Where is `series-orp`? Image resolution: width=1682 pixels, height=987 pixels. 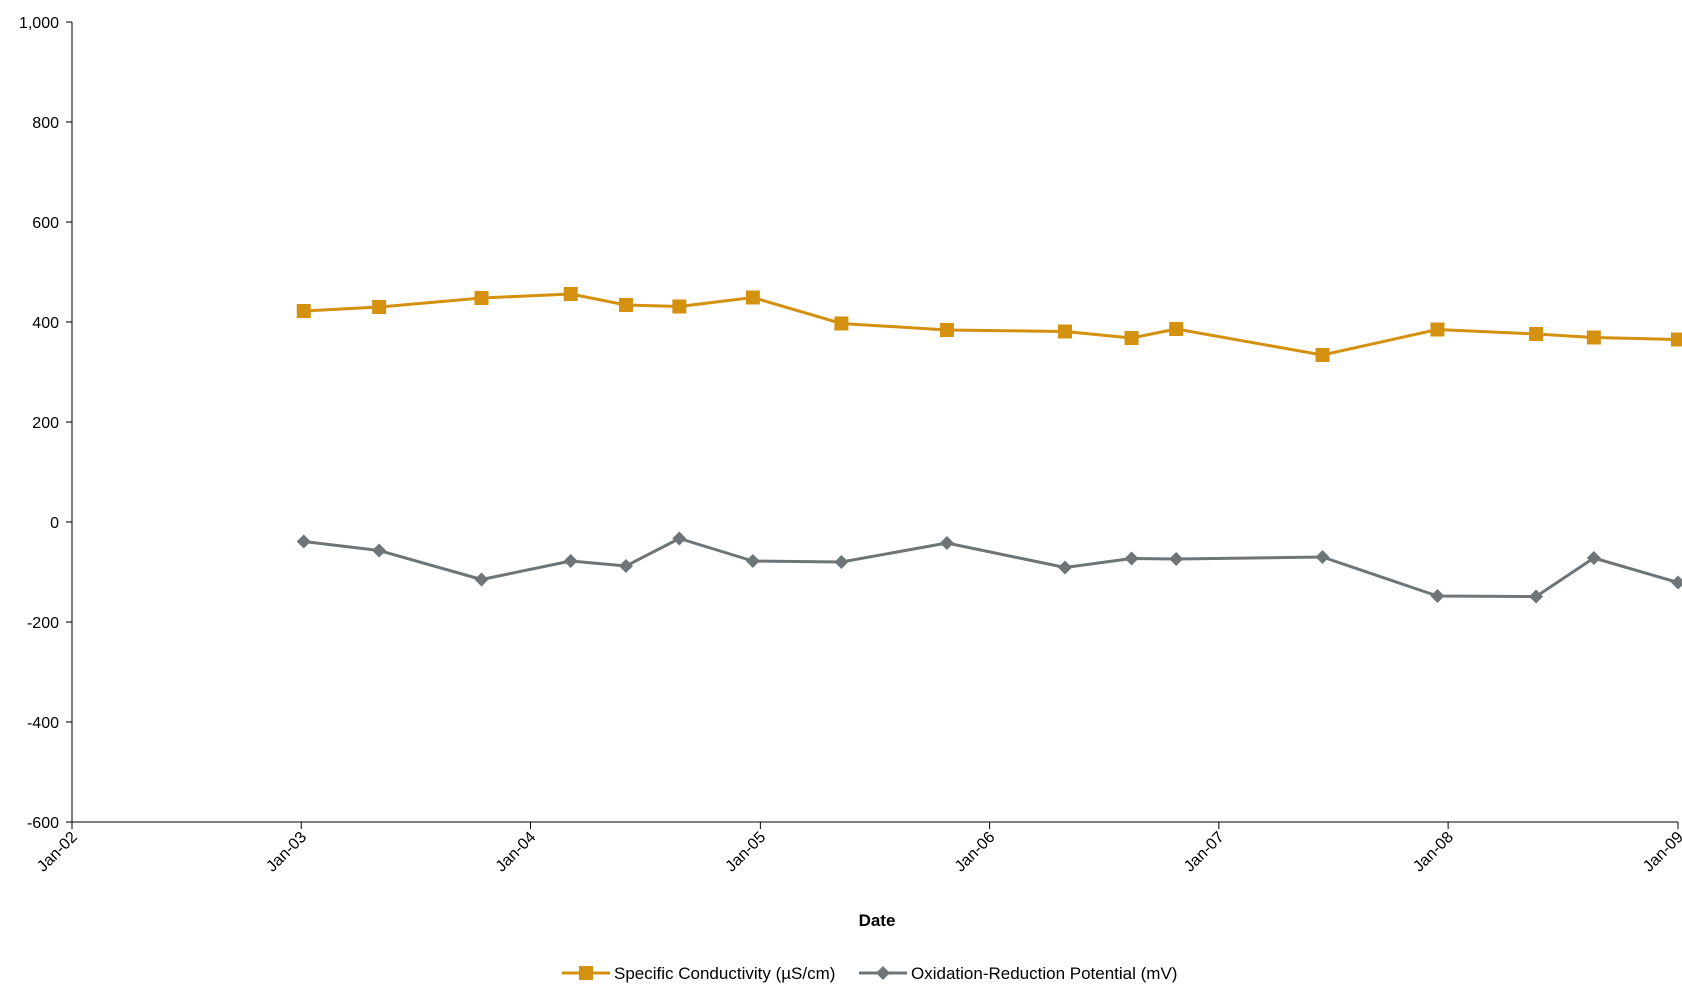 series-orp is located at coordinates (989, 567).